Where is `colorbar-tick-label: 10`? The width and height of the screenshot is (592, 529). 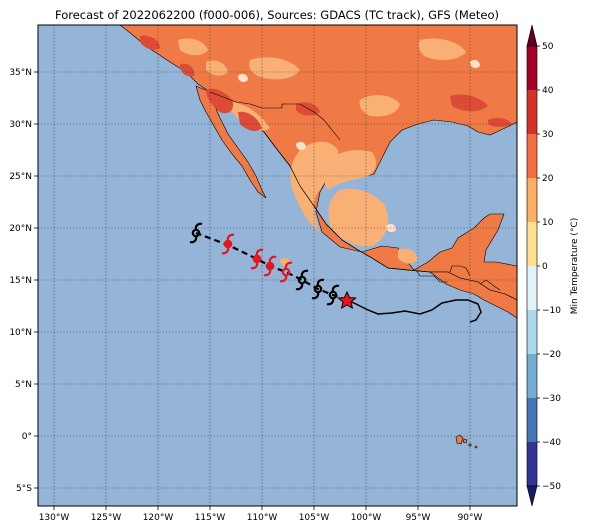
colorbar-tick-label: 10 is located at coordinates (548, 223).